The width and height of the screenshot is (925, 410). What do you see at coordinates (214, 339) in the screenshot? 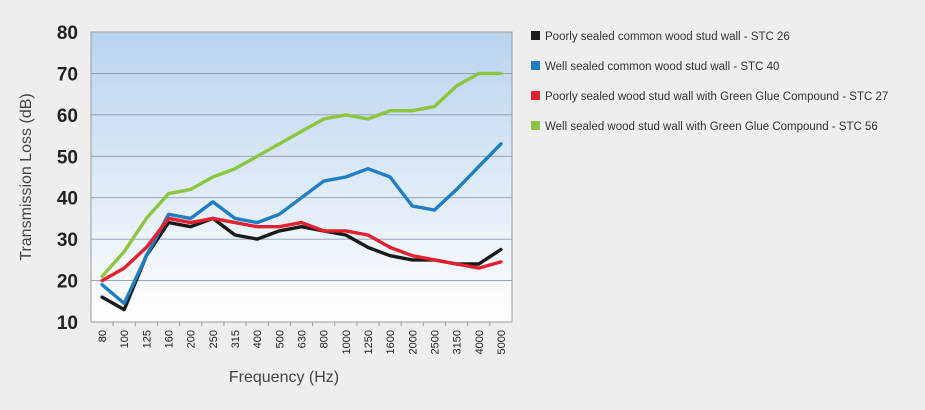
I see `x-tick-label: 250` at bounding box center [214, 339].